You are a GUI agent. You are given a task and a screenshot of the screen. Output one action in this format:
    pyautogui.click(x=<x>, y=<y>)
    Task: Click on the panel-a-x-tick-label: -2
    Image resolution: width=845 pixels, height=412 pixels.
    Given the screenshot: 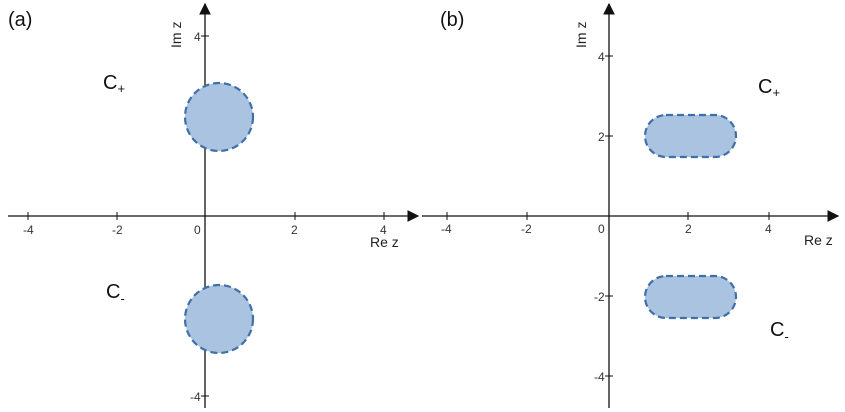 What is the action you would take?
    pyautogui.click(x=117, y=230)
    